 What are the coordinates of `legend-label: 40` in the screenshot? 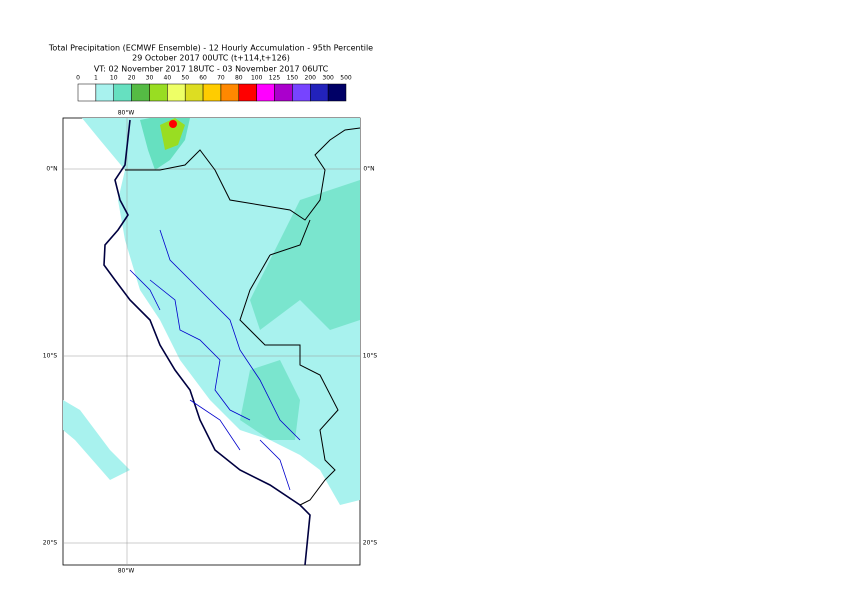 It's located at (168, 78).